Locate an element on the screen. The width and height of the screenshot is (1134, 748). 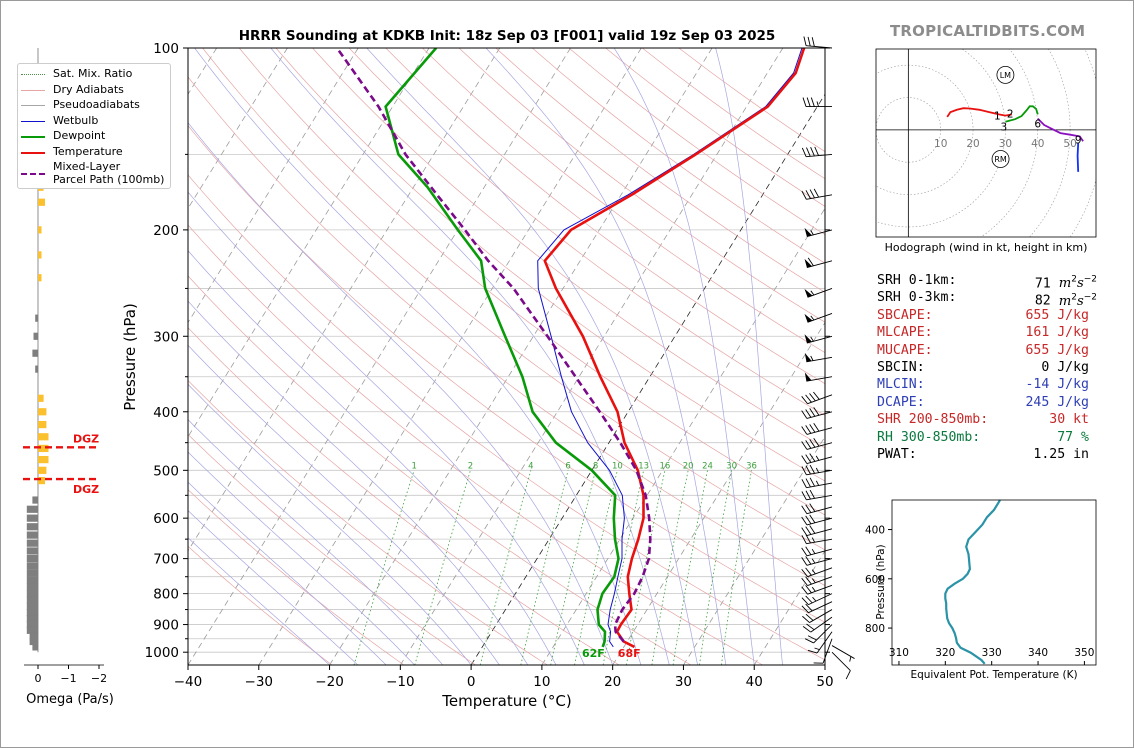
theta-e-x-tick-label: 330 is located at coordinates (992, 653).